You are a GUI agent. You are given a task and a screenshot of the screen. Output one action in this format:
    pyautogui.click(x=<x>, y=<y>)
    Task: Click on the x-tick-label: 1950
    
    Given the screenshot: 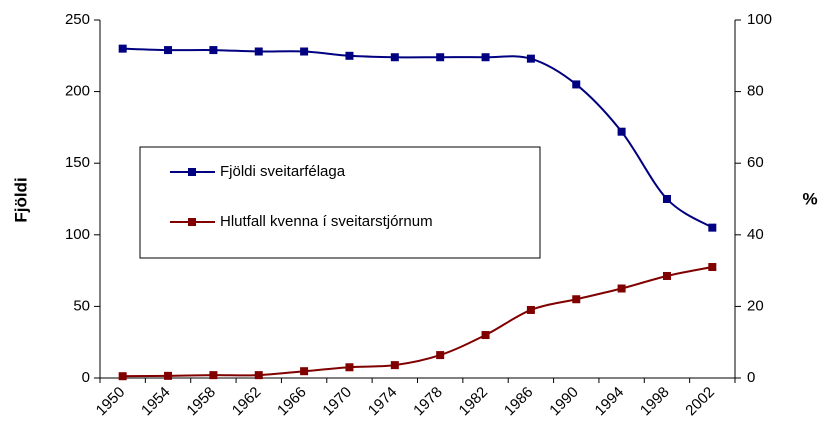 What is the action you would take?
    pyautogui.click(x=111, y=402)
    